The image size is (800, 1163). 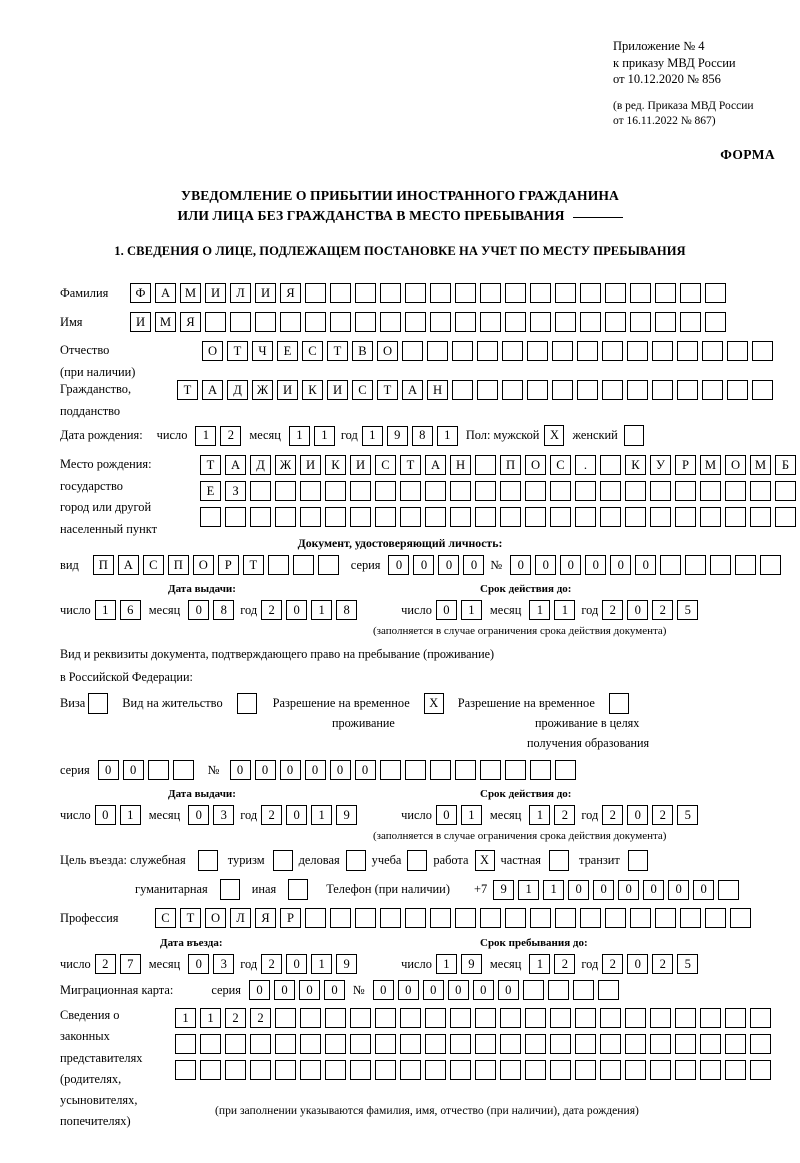 What do you see at coordinates (260, 465) in the screenshot?
I see `char-cell: Д` at bounding box center [260, 465].